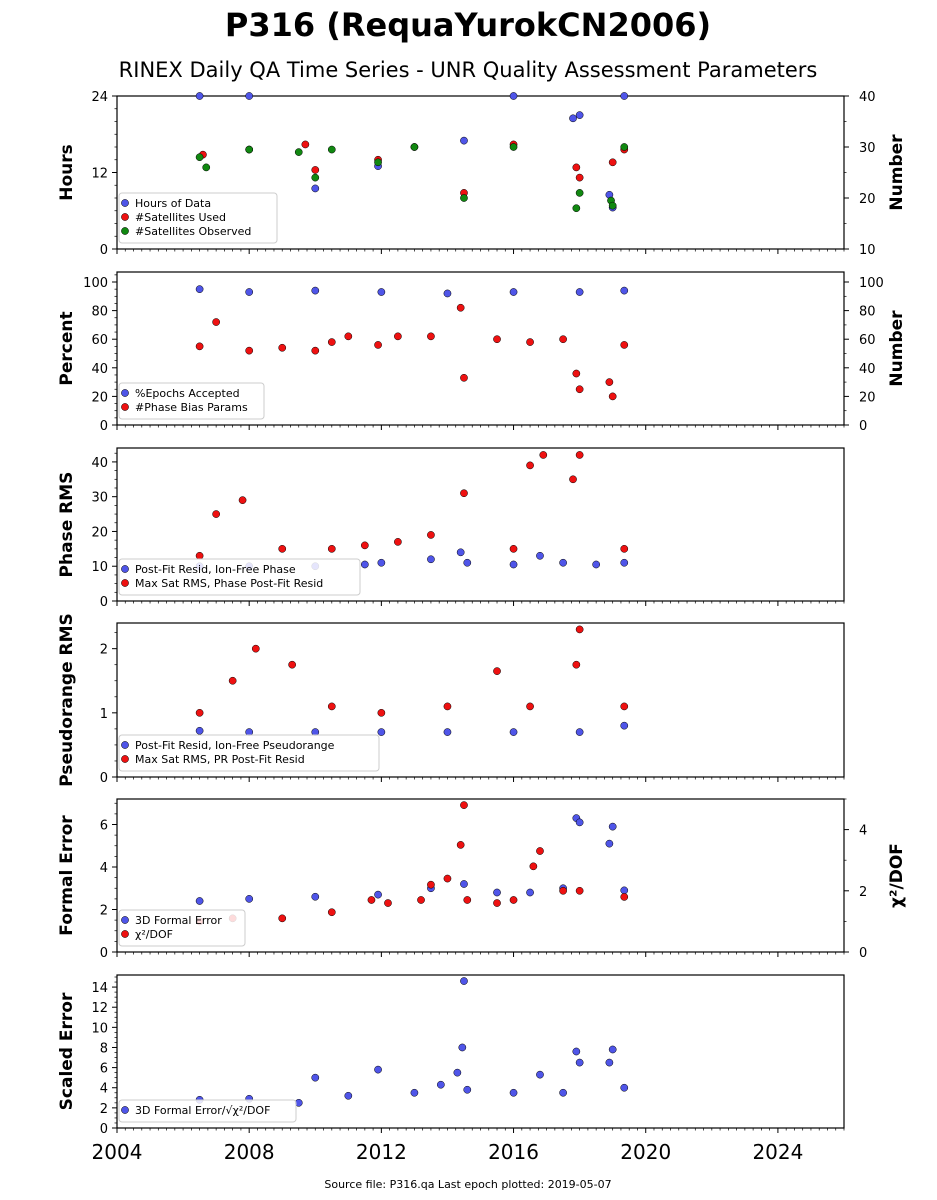  Describe the element at coordinates (867, 340) in the screenshot. I see `y2-tick-label: 60` at that location.